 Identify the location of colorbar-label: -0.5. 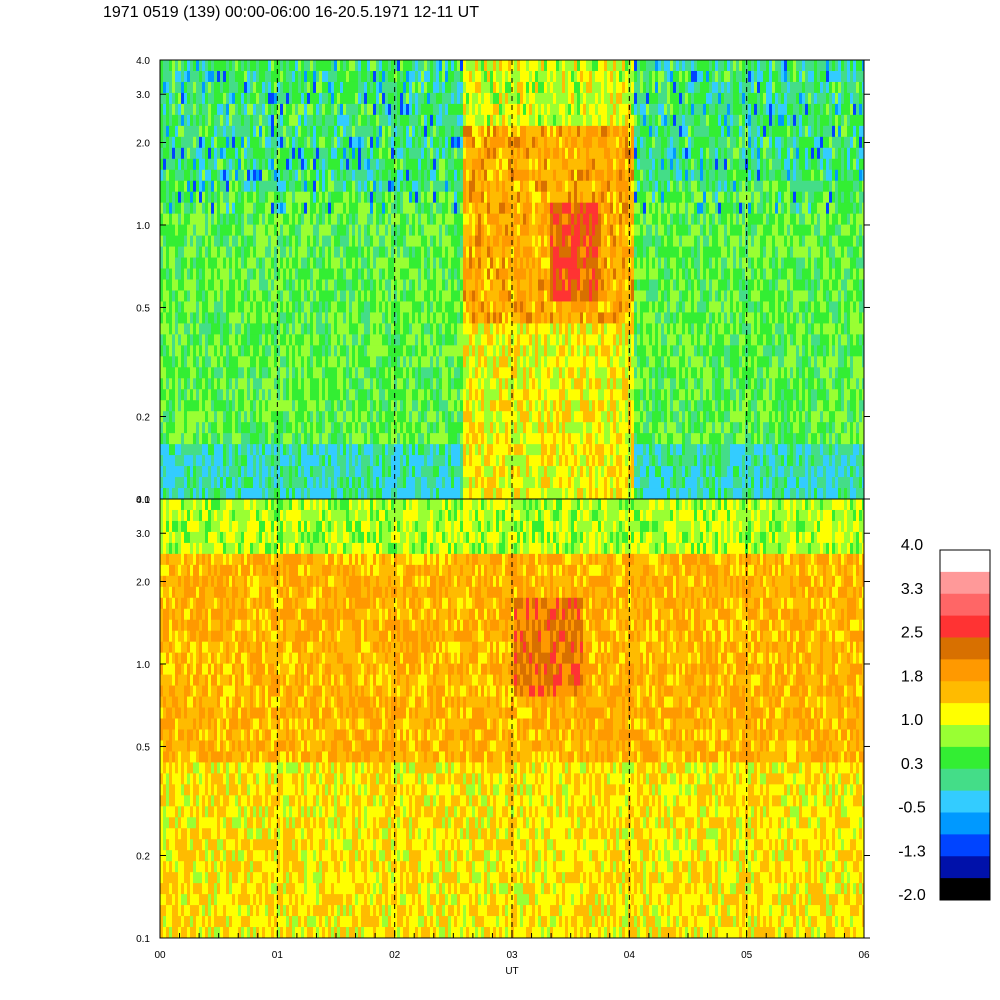
(912, 808).